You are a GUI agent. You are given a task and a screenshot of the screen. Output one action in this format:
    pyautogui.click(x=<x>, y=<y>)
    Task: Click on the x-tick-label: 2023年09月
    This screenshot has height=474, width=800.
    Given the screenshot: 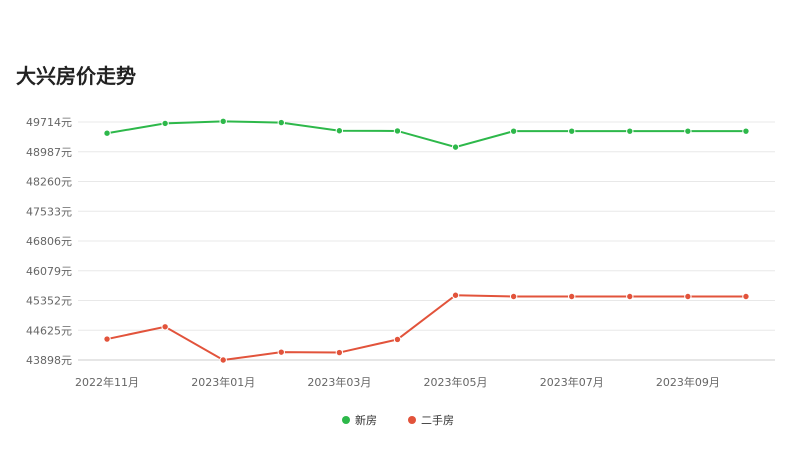 What is the action you would take?
    pyautogui.click(x=688, y=382)
    